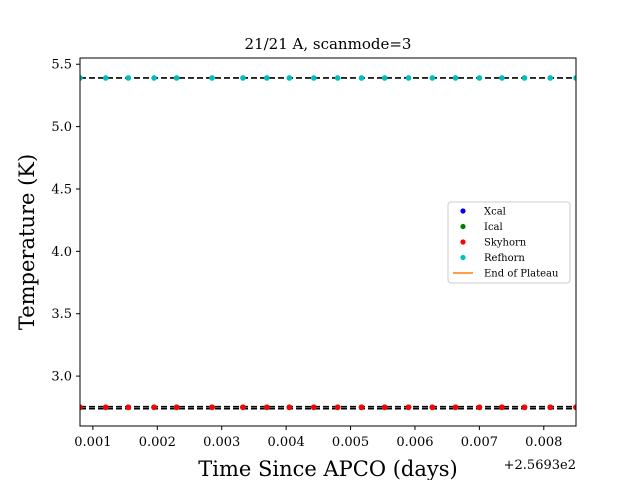 The image size is (640, 480). Describe the element at coordinates (286, 442) in the screenshot. I see `x-tick-label: 0.004` at that location.